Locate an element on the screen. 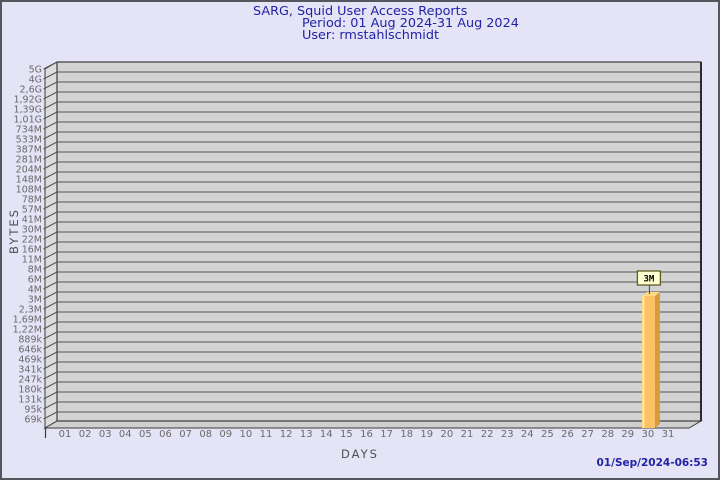 The width and height of the screenshot is (720, 480). x-tick-label: 16 is located at coordinates (366, 434).